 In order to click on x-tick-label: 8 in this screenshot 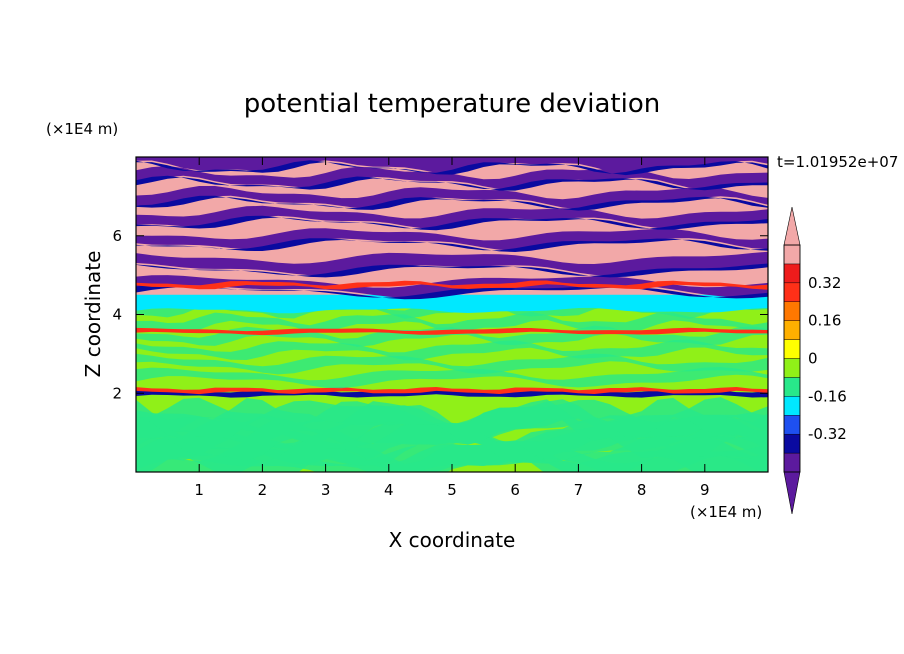, I will do `click(642, 490)`.